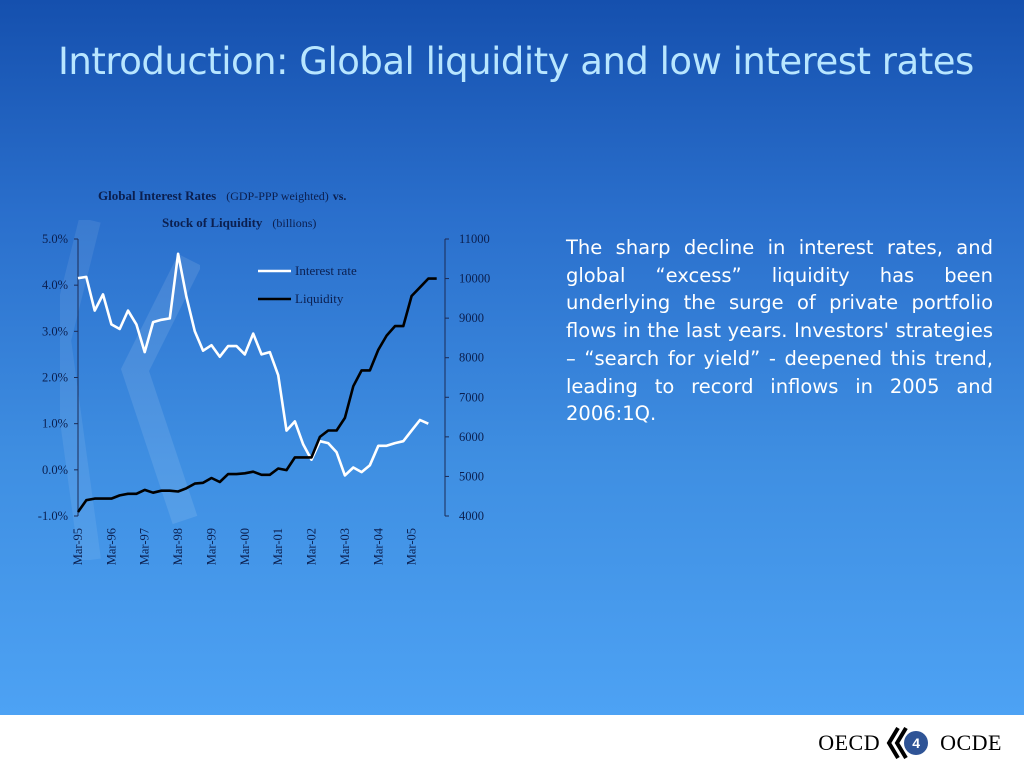 This screenshot has height=768, width=1024. Describe the element at coordinates (245, 546) in the screenshot. I see `x-tick-label: Mar-00` at that location.